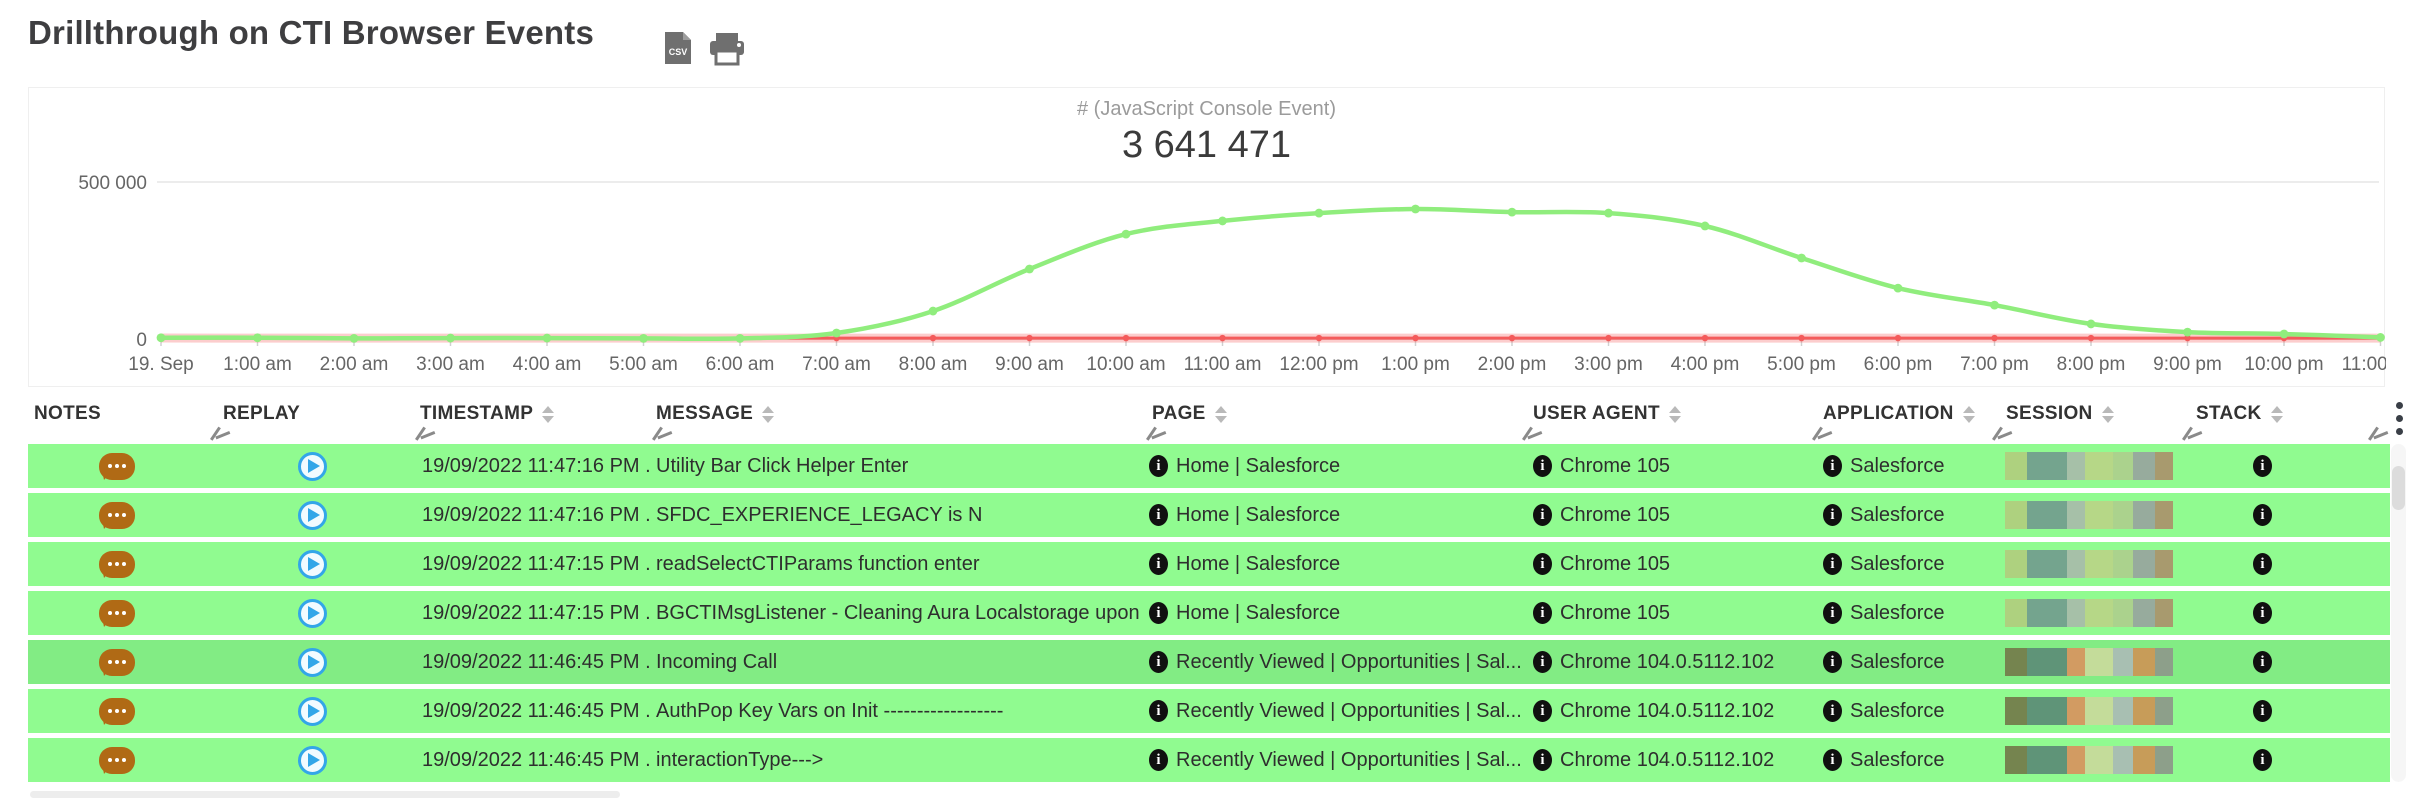 The height and width of the screenshot is (799, 2413). What do you see at coordinates (312, 414) in the screenshot?
I see `column-header-replay: REPLAY` at bounding box center [312, 414].